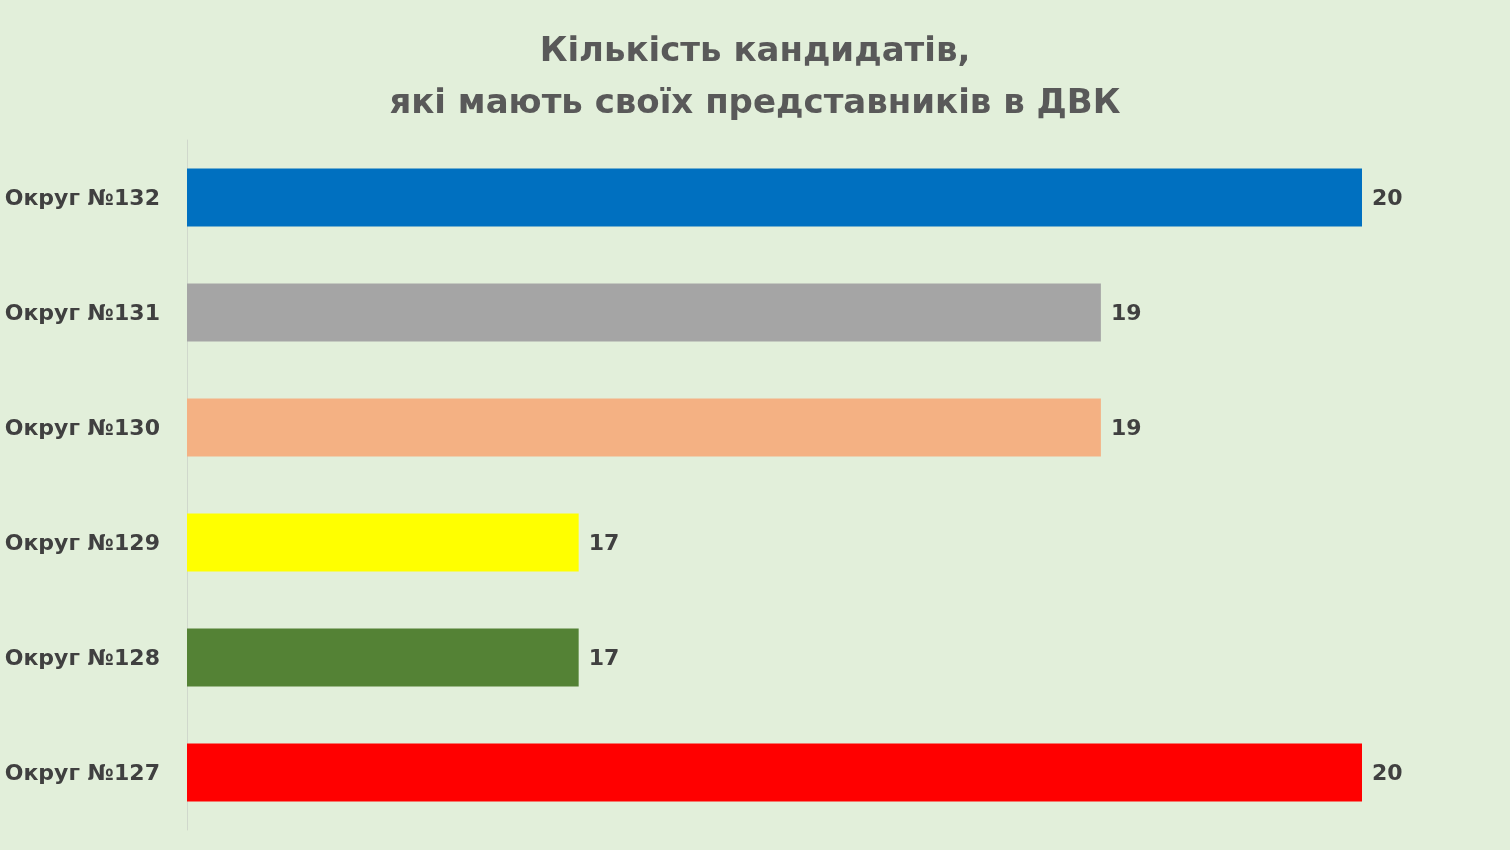 The height and width of the screenshot is (850, 1510). What do you see at coordinates (82, 427) in the screenshot?
I see `y-tick-label: Округ №130` at bounding box center [82, 427].